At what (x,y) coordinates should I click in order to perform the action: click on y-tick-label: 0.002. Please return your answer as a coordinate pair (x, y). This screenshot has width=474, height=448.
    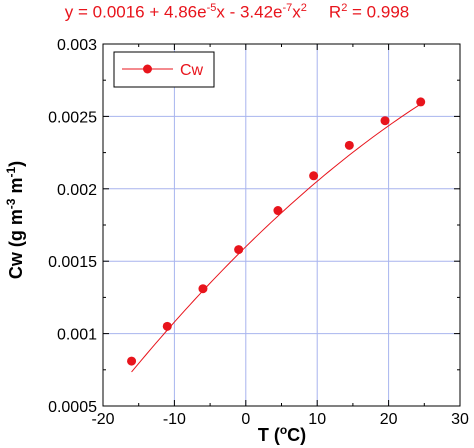
    Looking at the image, I should click on (77, 190).